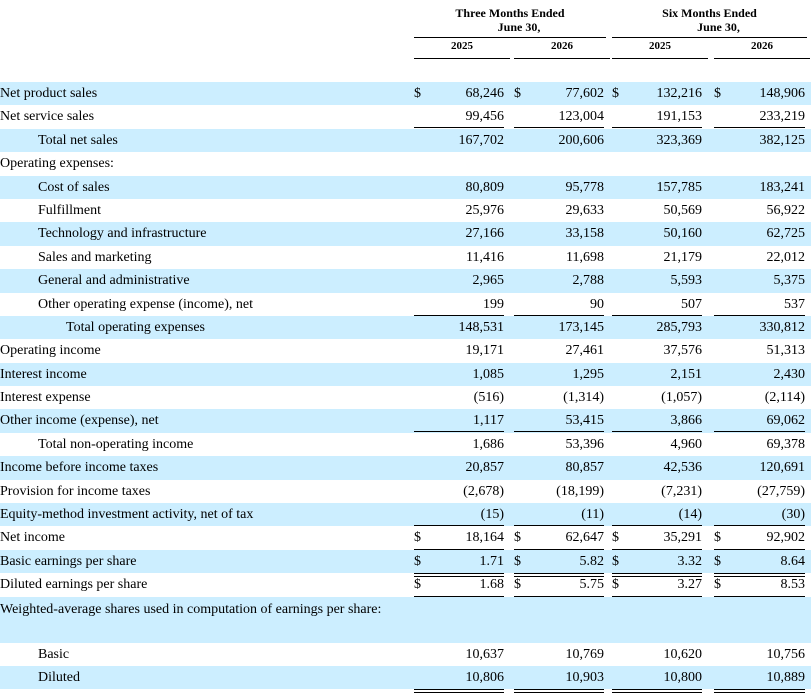 The image size is (811, 696). Describe the element at coordinates (559, 350) in the screenshot. I see `value-cell: 27,461` at that location.